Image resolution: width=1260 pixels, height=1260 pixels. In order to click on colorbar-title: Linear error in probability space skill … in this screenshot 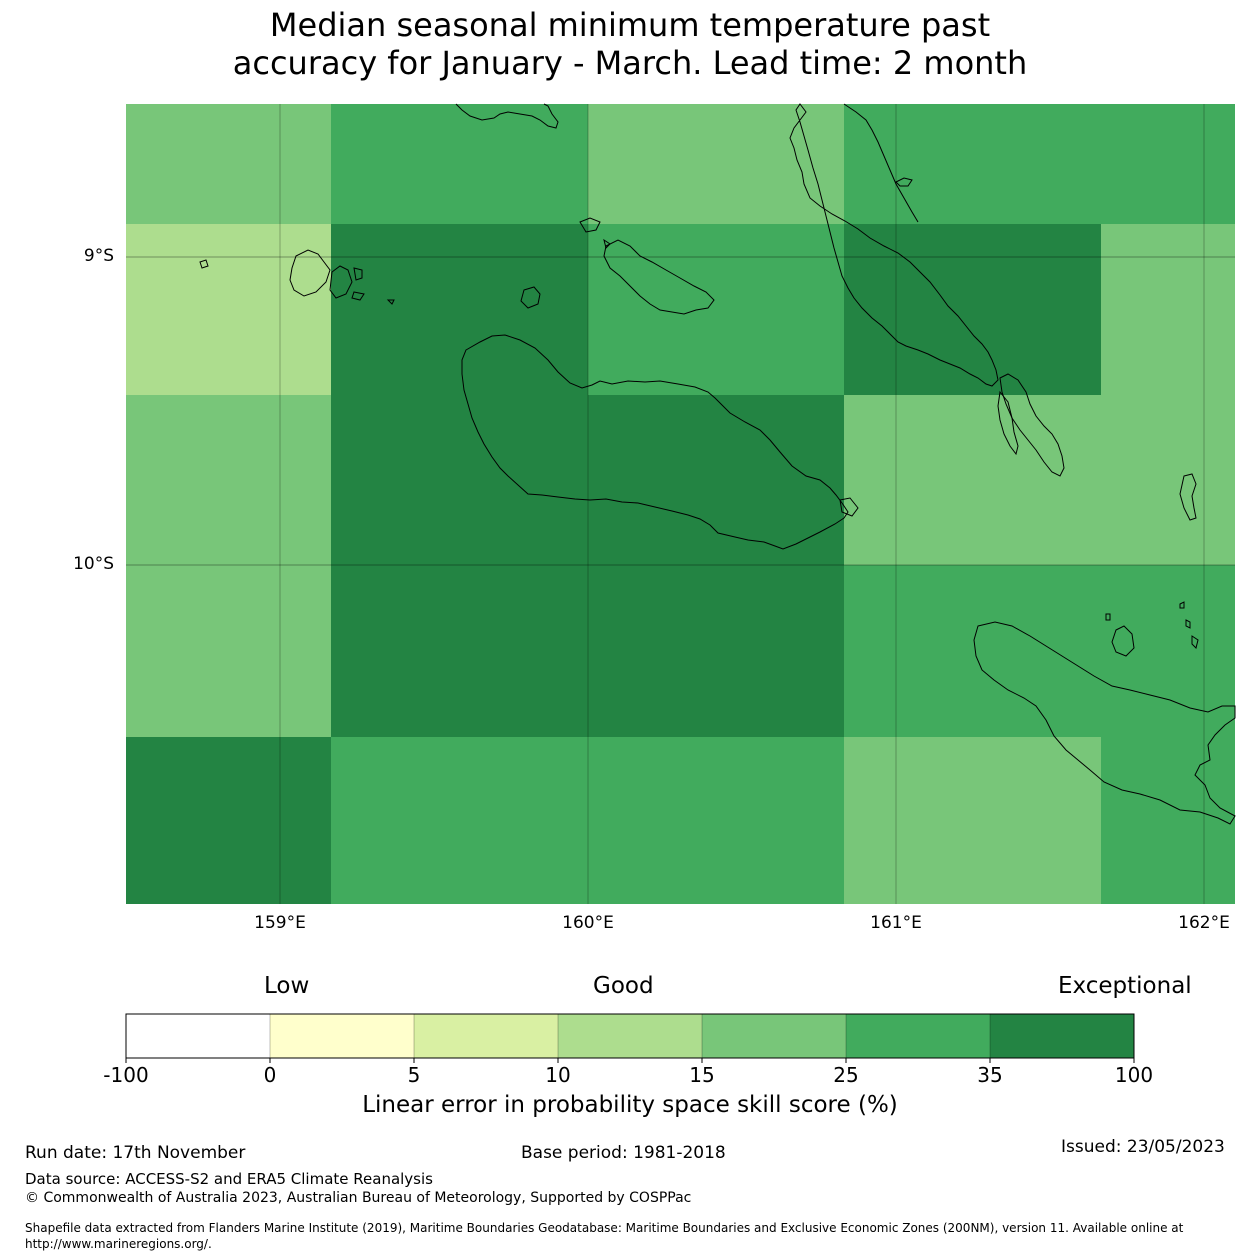, I will do `click(630, 1105)`.